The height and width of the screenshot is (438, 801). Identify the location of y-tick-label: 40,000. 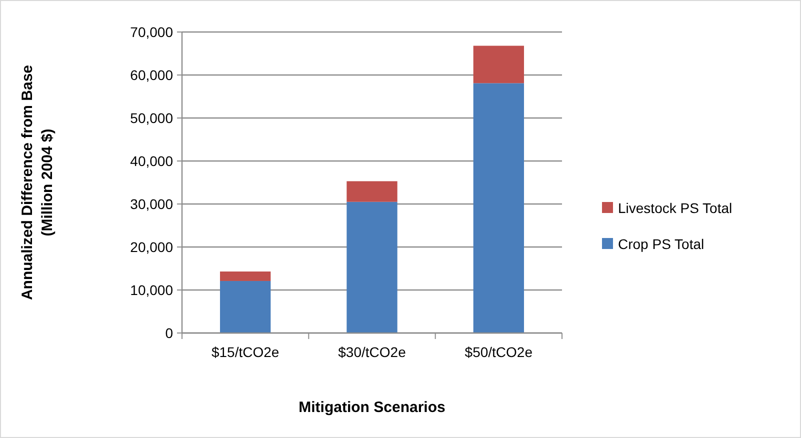
(152, 160).